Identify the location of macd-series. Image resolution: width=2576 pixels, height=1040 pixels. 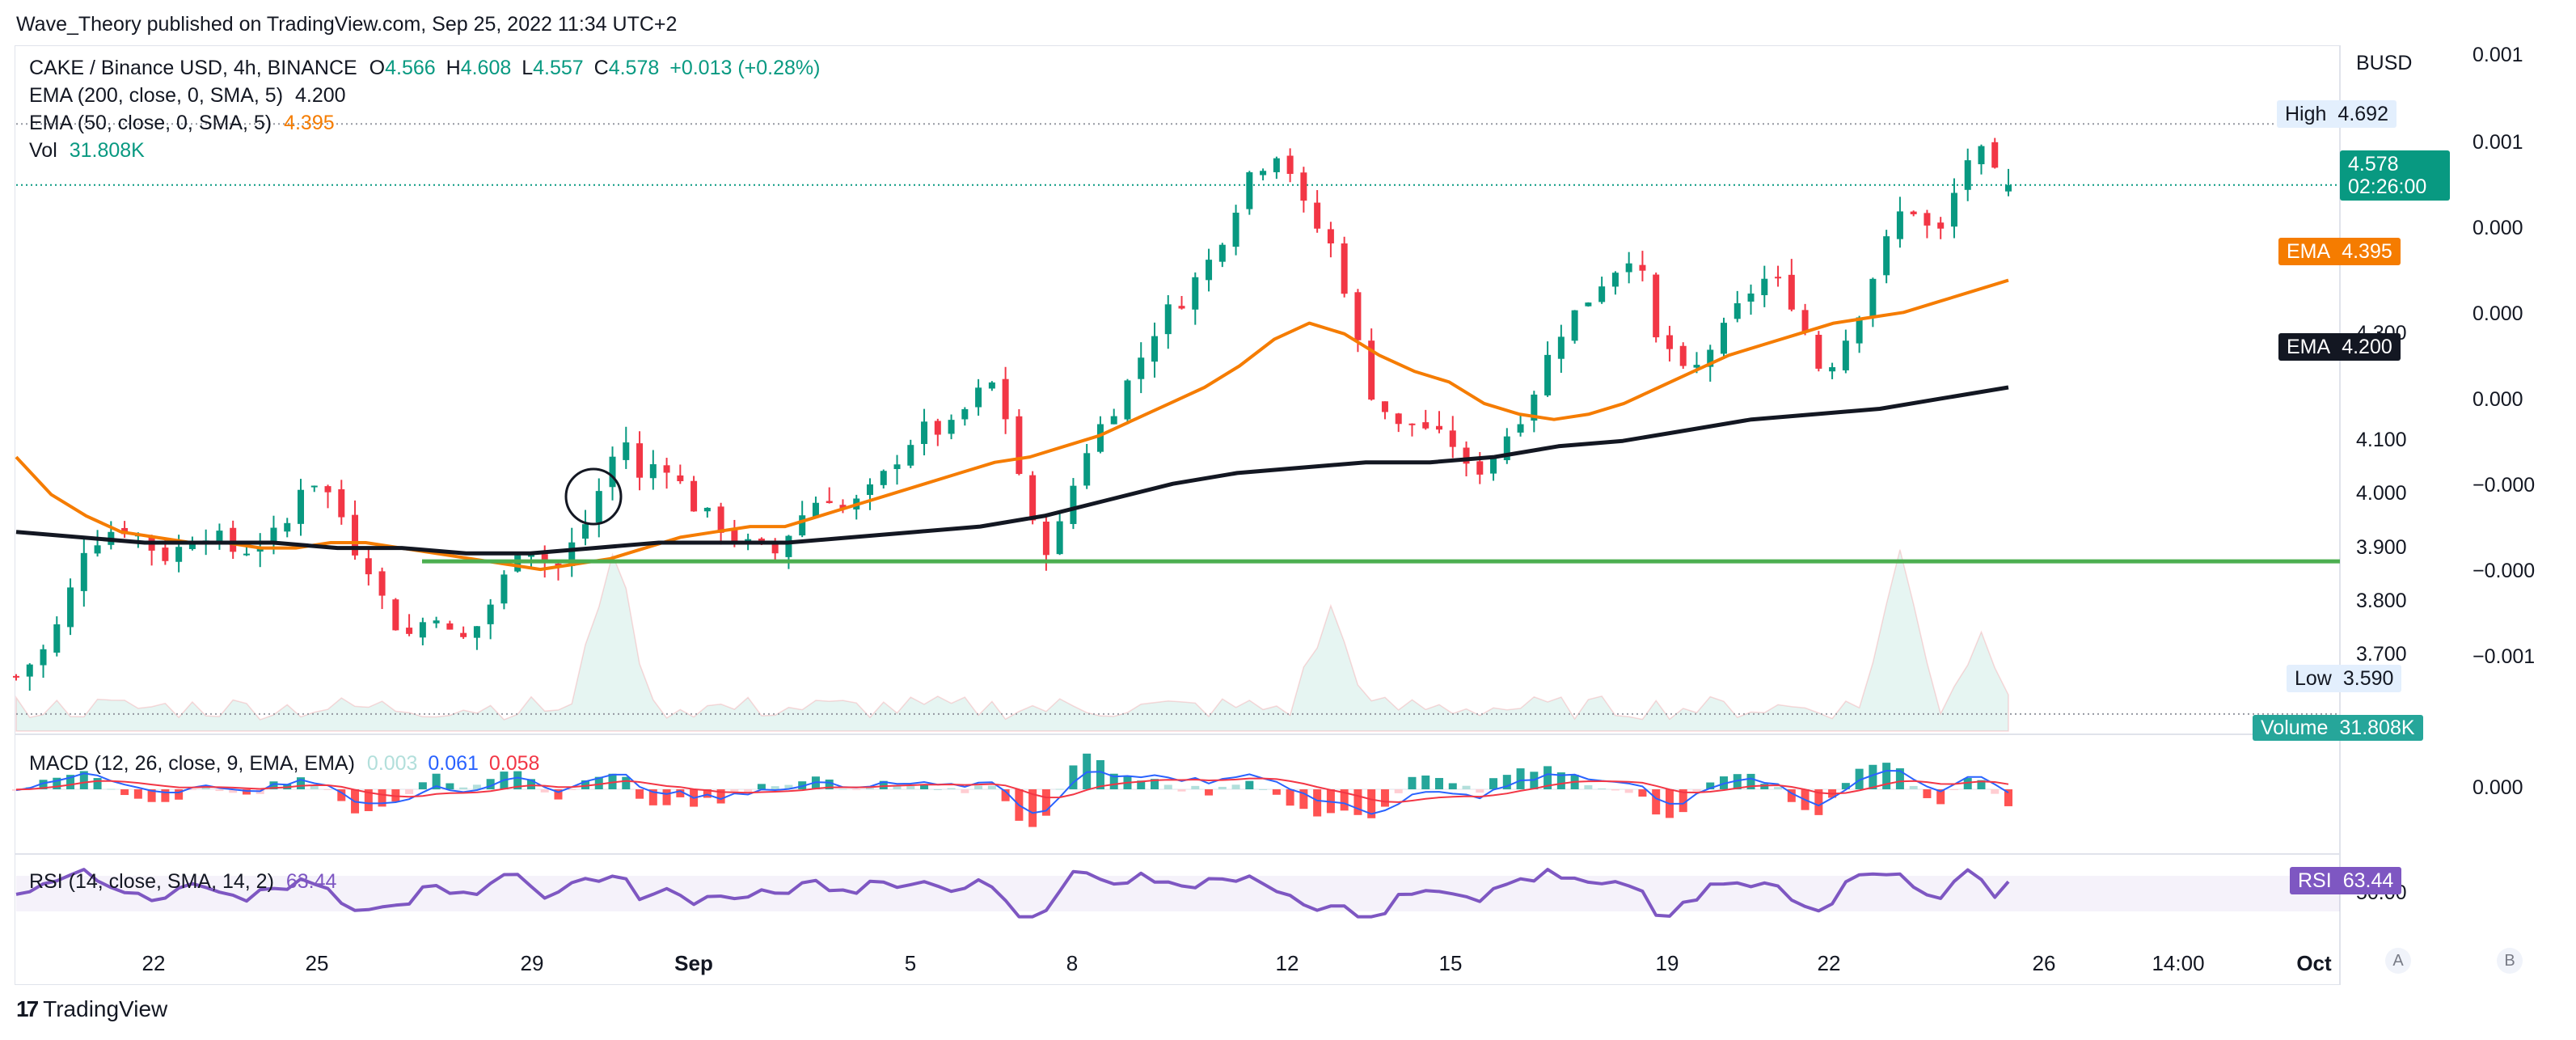
(1012, 790).